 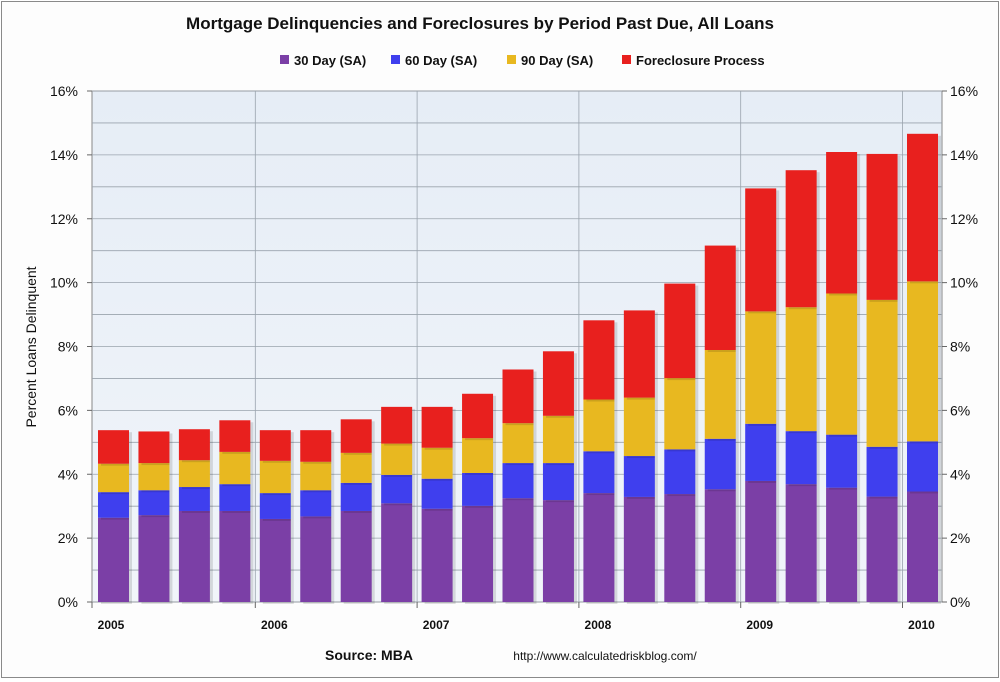 I want to click on y-tick-label-left: 2%, so click(x=68, y=538).